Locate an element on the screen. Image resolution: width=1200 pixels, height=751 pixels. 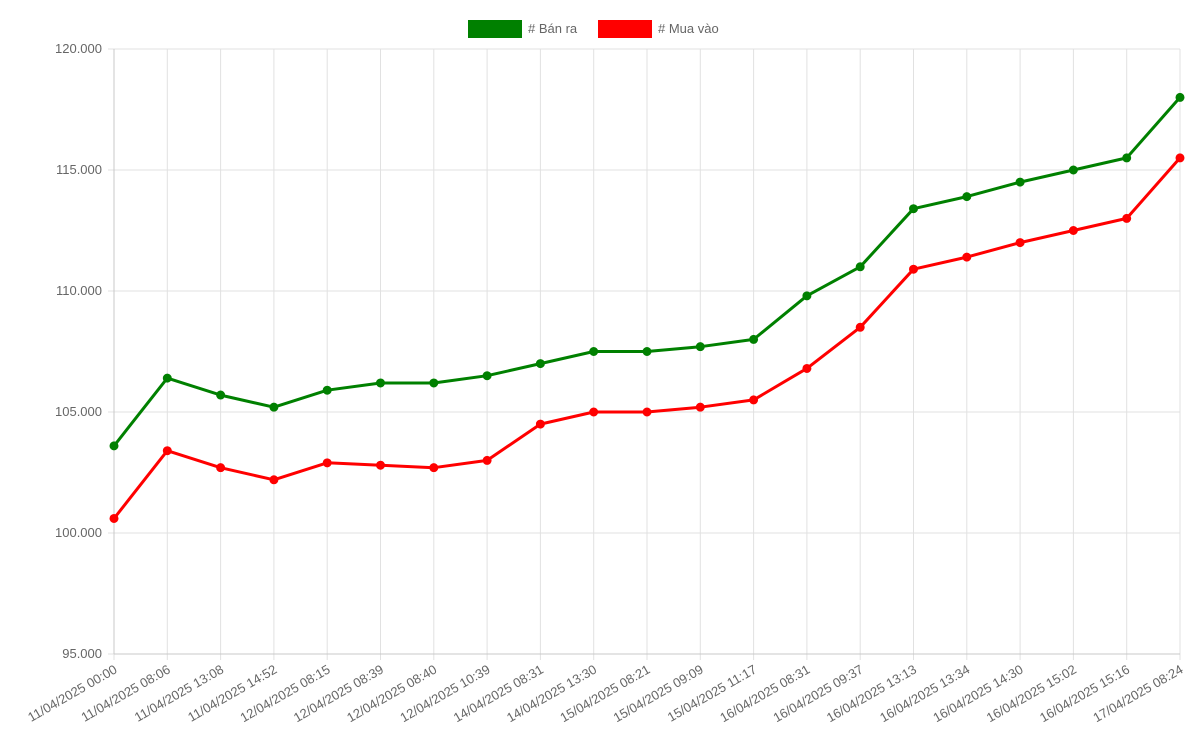
legend-swatch-mua-vao is located at coordinates (625, 29).